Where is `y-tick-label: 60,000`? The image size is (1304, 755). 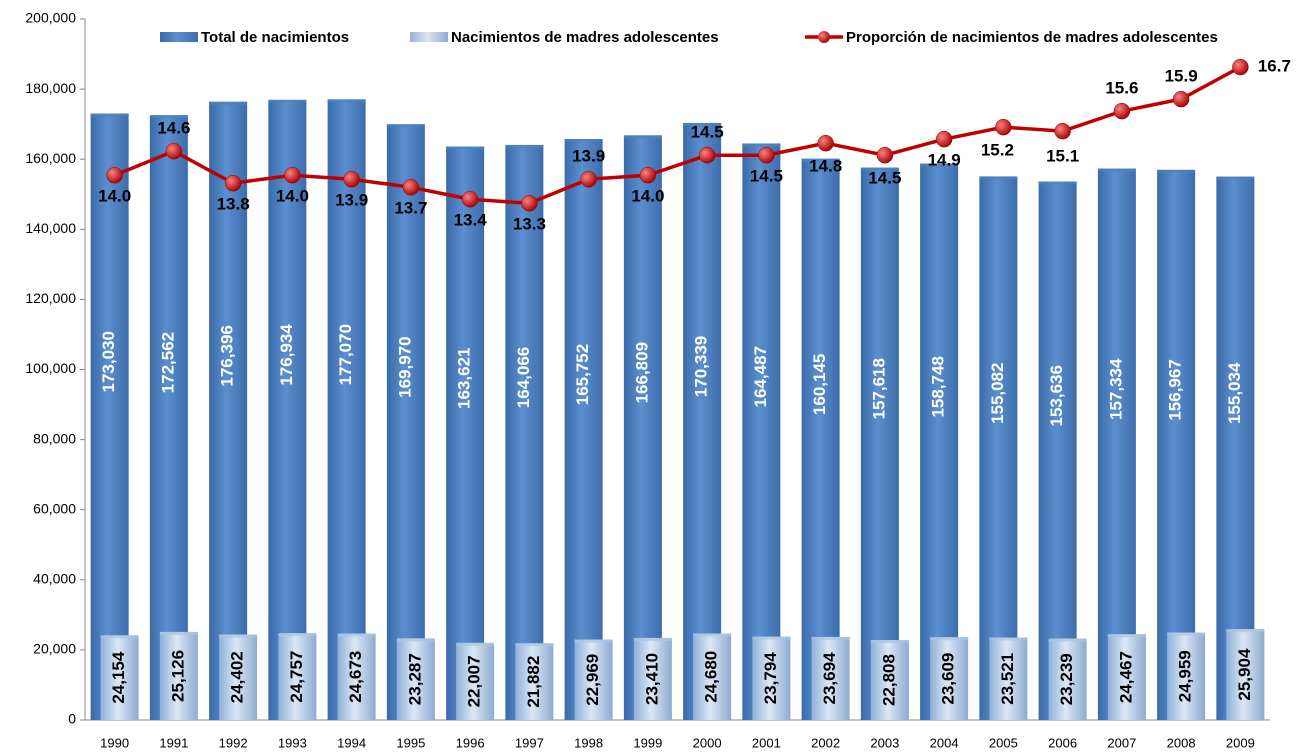 y-tick-label: 60,000 is located at coordinates (54, 508).